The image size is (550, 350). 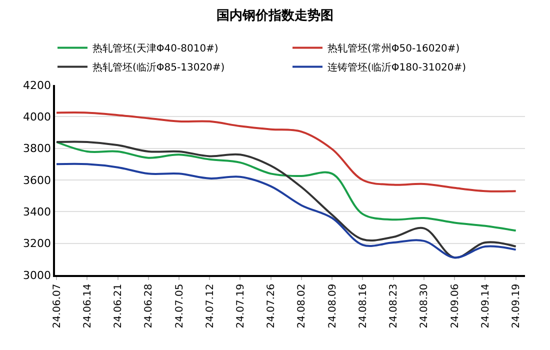 I want to click on x-tick-label: 24.08.23, so click(x=394, y=306).